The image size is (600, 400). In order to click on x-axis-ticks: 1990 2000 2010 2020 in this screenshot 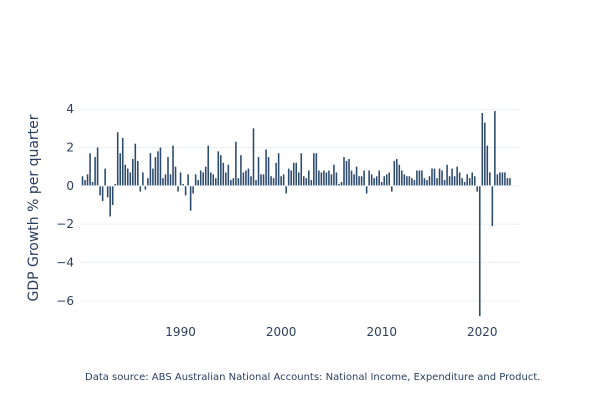, I will do `click(331, 332)`.